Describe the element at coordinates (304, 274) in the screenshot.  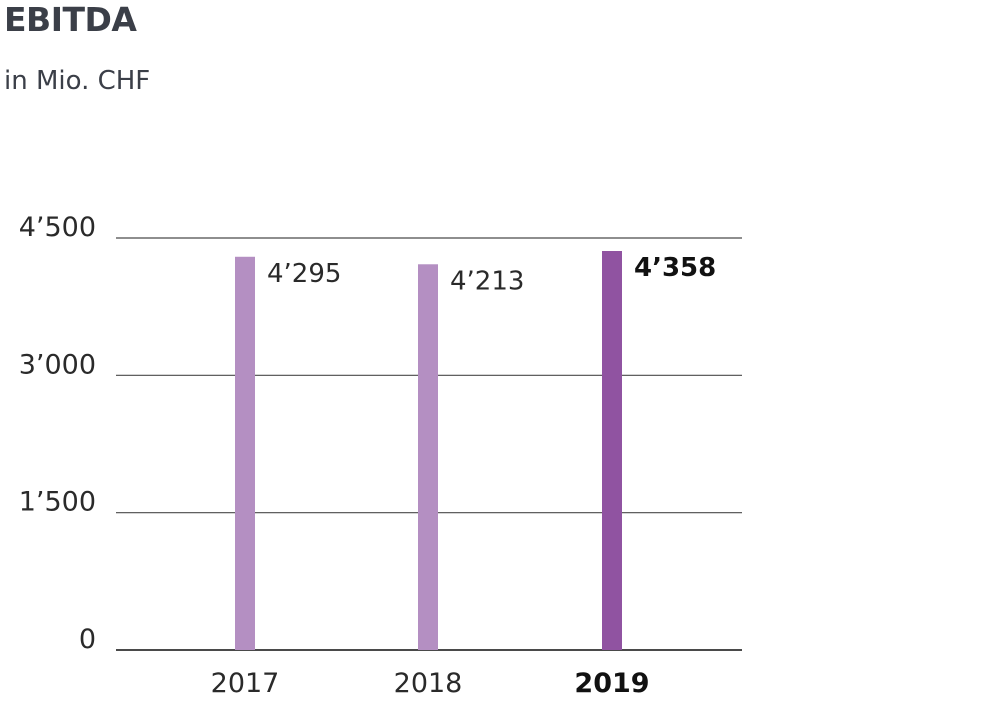
I see `value-label: 4’295` at that location.